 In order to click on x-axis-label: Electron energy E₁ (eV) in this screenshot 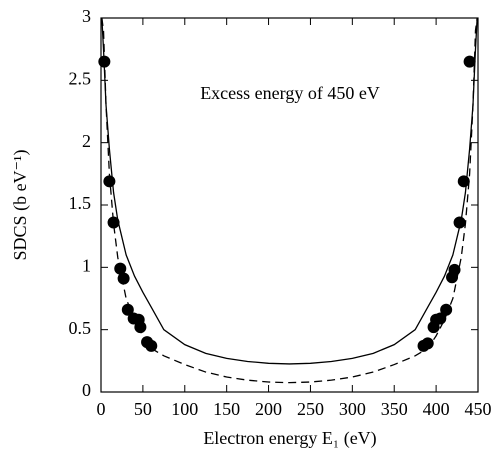, I will do `click(289, 438)`.